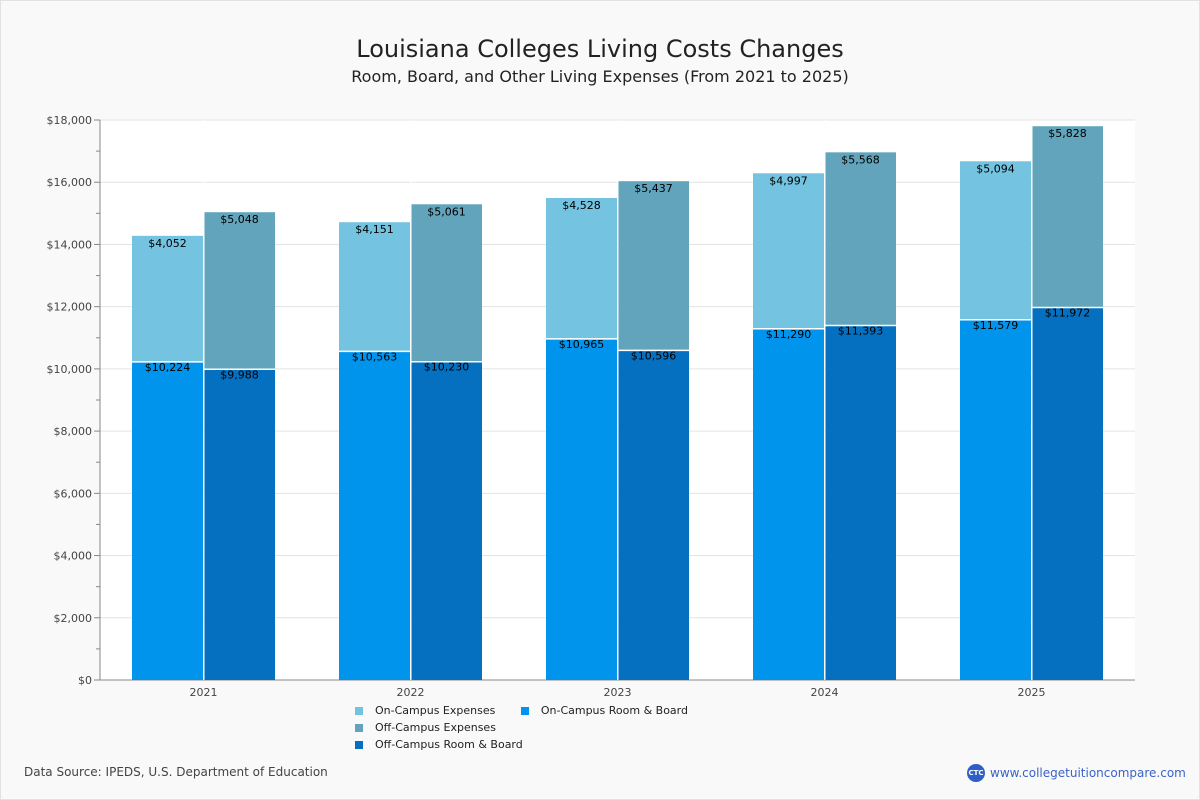  Describe the element at coordinates (70, 120) in the screenshot. I see `y-tick-label: $18,000` at that location.